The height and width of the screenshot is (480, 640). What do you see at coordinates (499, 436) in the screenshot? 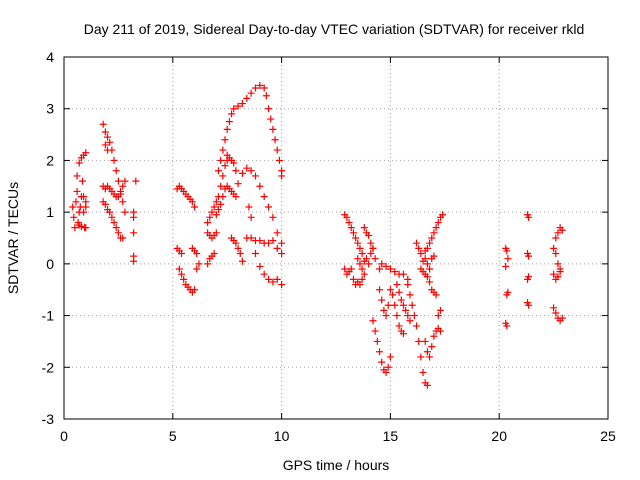
I see `x-tick-label: 20` at bounding box center [499, 436].